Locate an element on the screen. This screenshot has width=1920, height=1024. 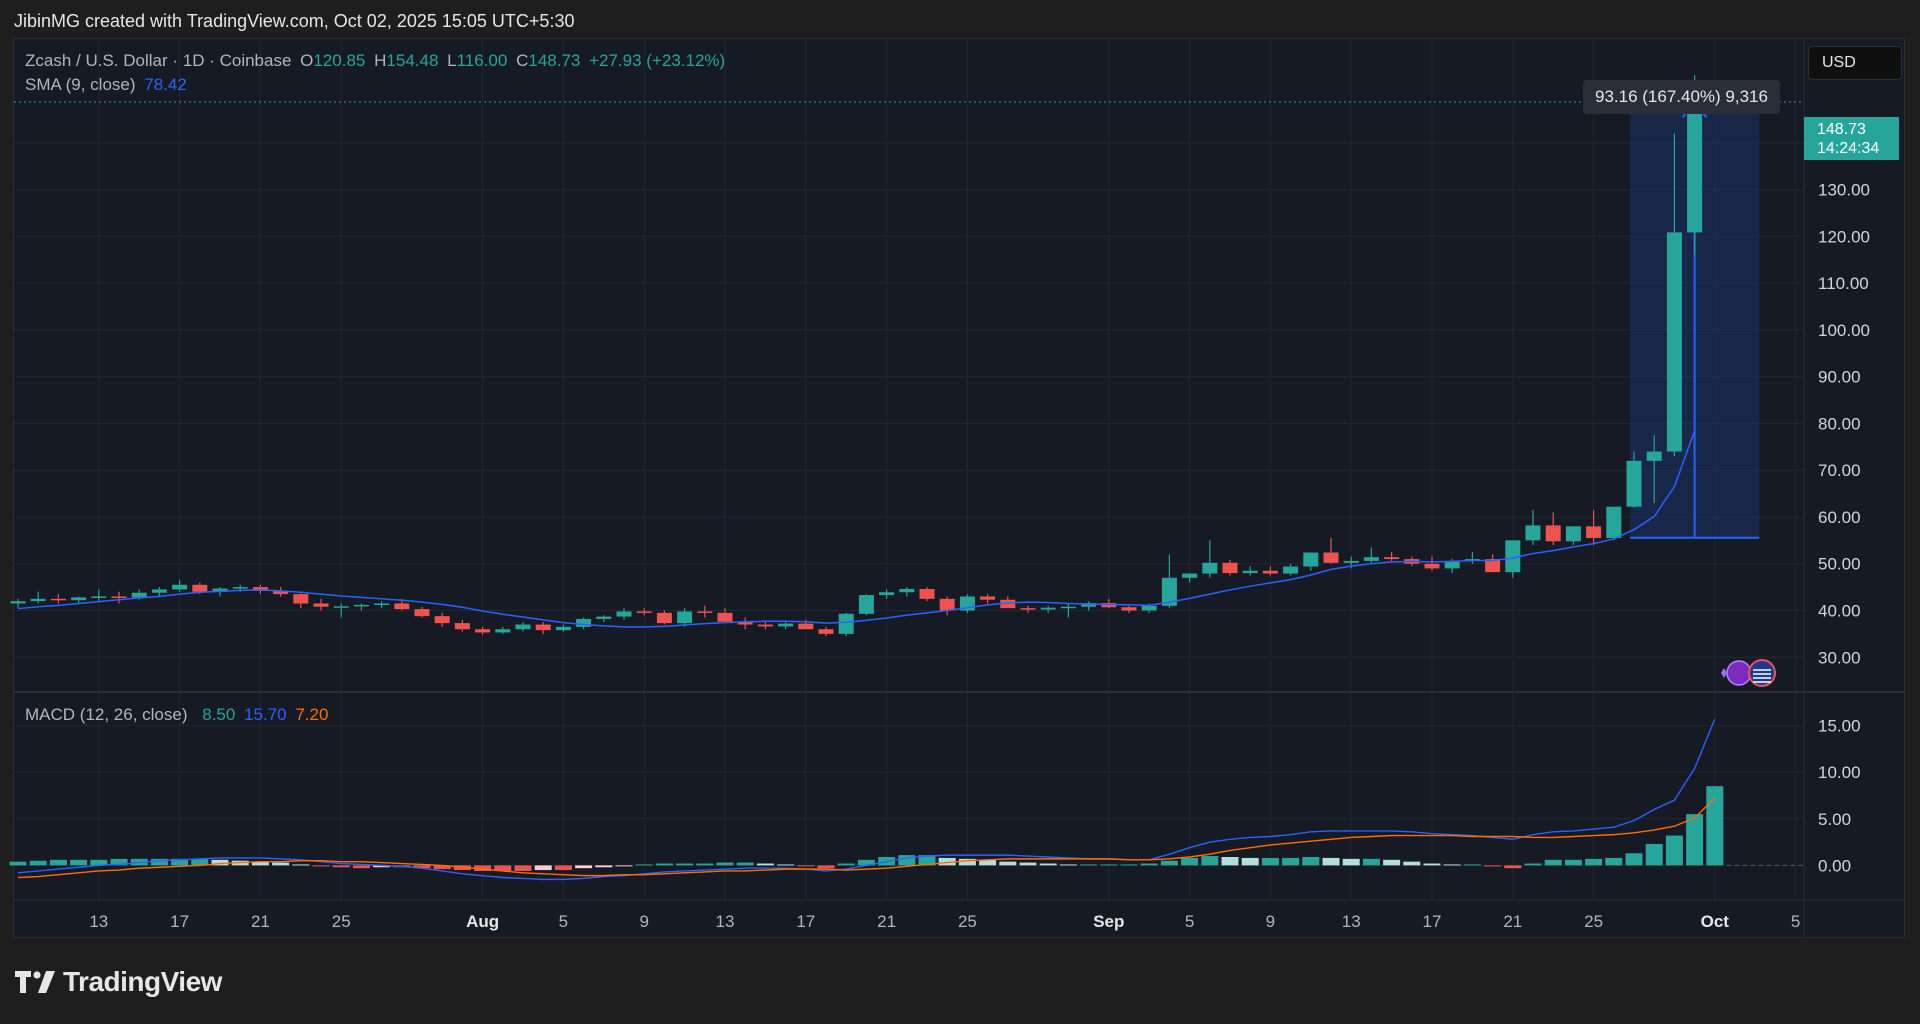
tradingview-logo: TradingView is located at coordinates (118, 982).